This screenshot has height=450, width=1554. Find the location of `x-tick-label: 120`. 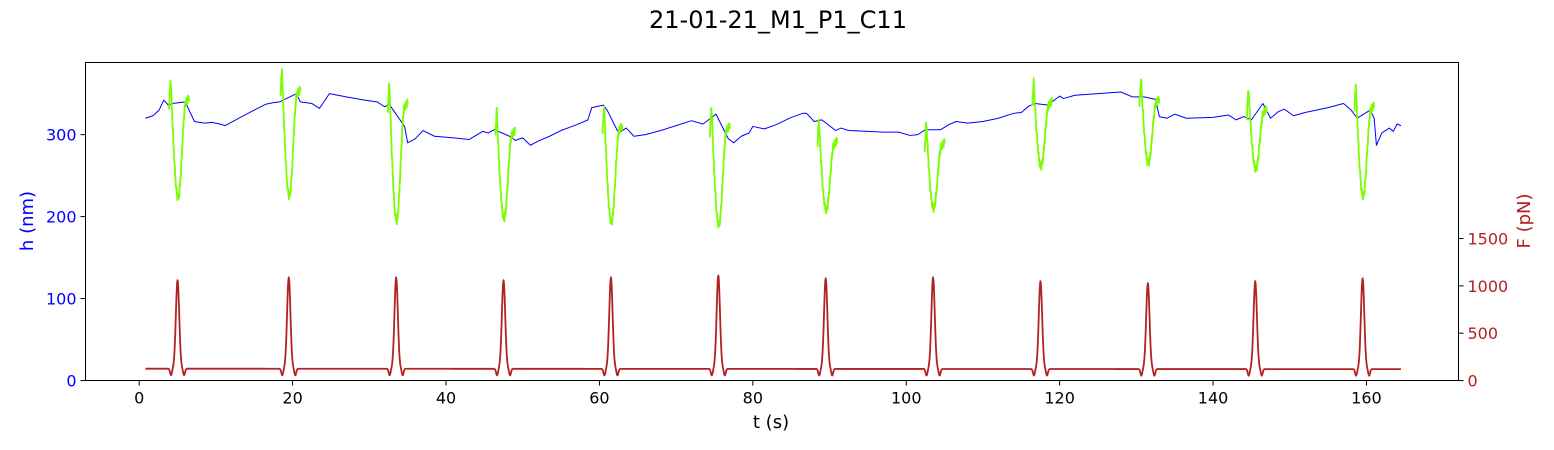

x-tick-label: 120 is located at coordinates (1059, 398).